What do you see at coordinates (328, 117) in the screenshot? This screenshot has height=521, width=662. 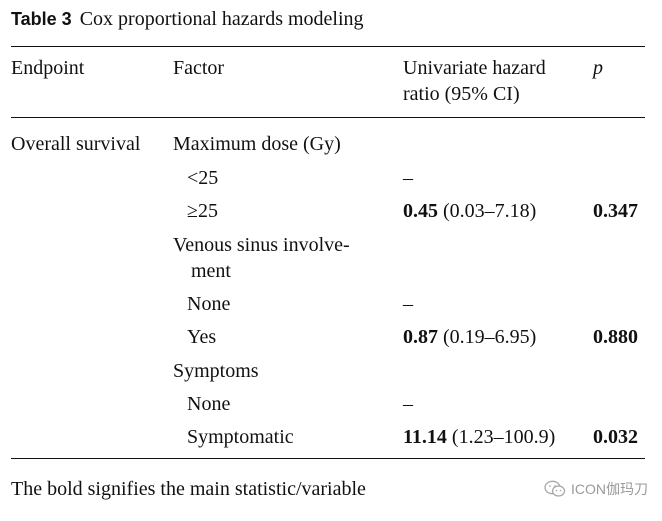 I see `header-rule` at bounding box center [328, 117].